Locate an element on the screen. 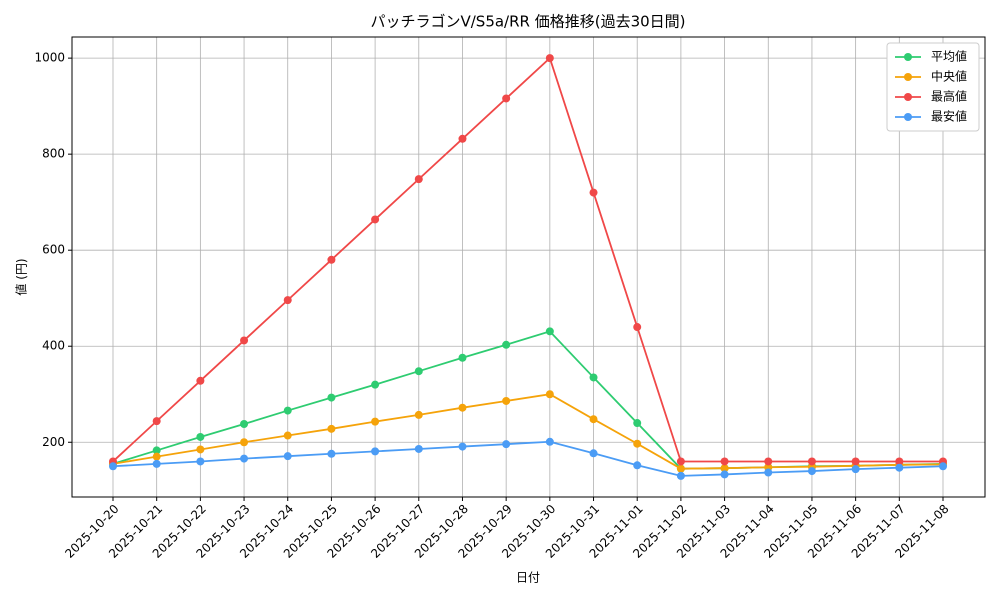 The height and width of the screenshot is (600, 1000). y-tick-label: 800 is located at coordinates (53, 154).